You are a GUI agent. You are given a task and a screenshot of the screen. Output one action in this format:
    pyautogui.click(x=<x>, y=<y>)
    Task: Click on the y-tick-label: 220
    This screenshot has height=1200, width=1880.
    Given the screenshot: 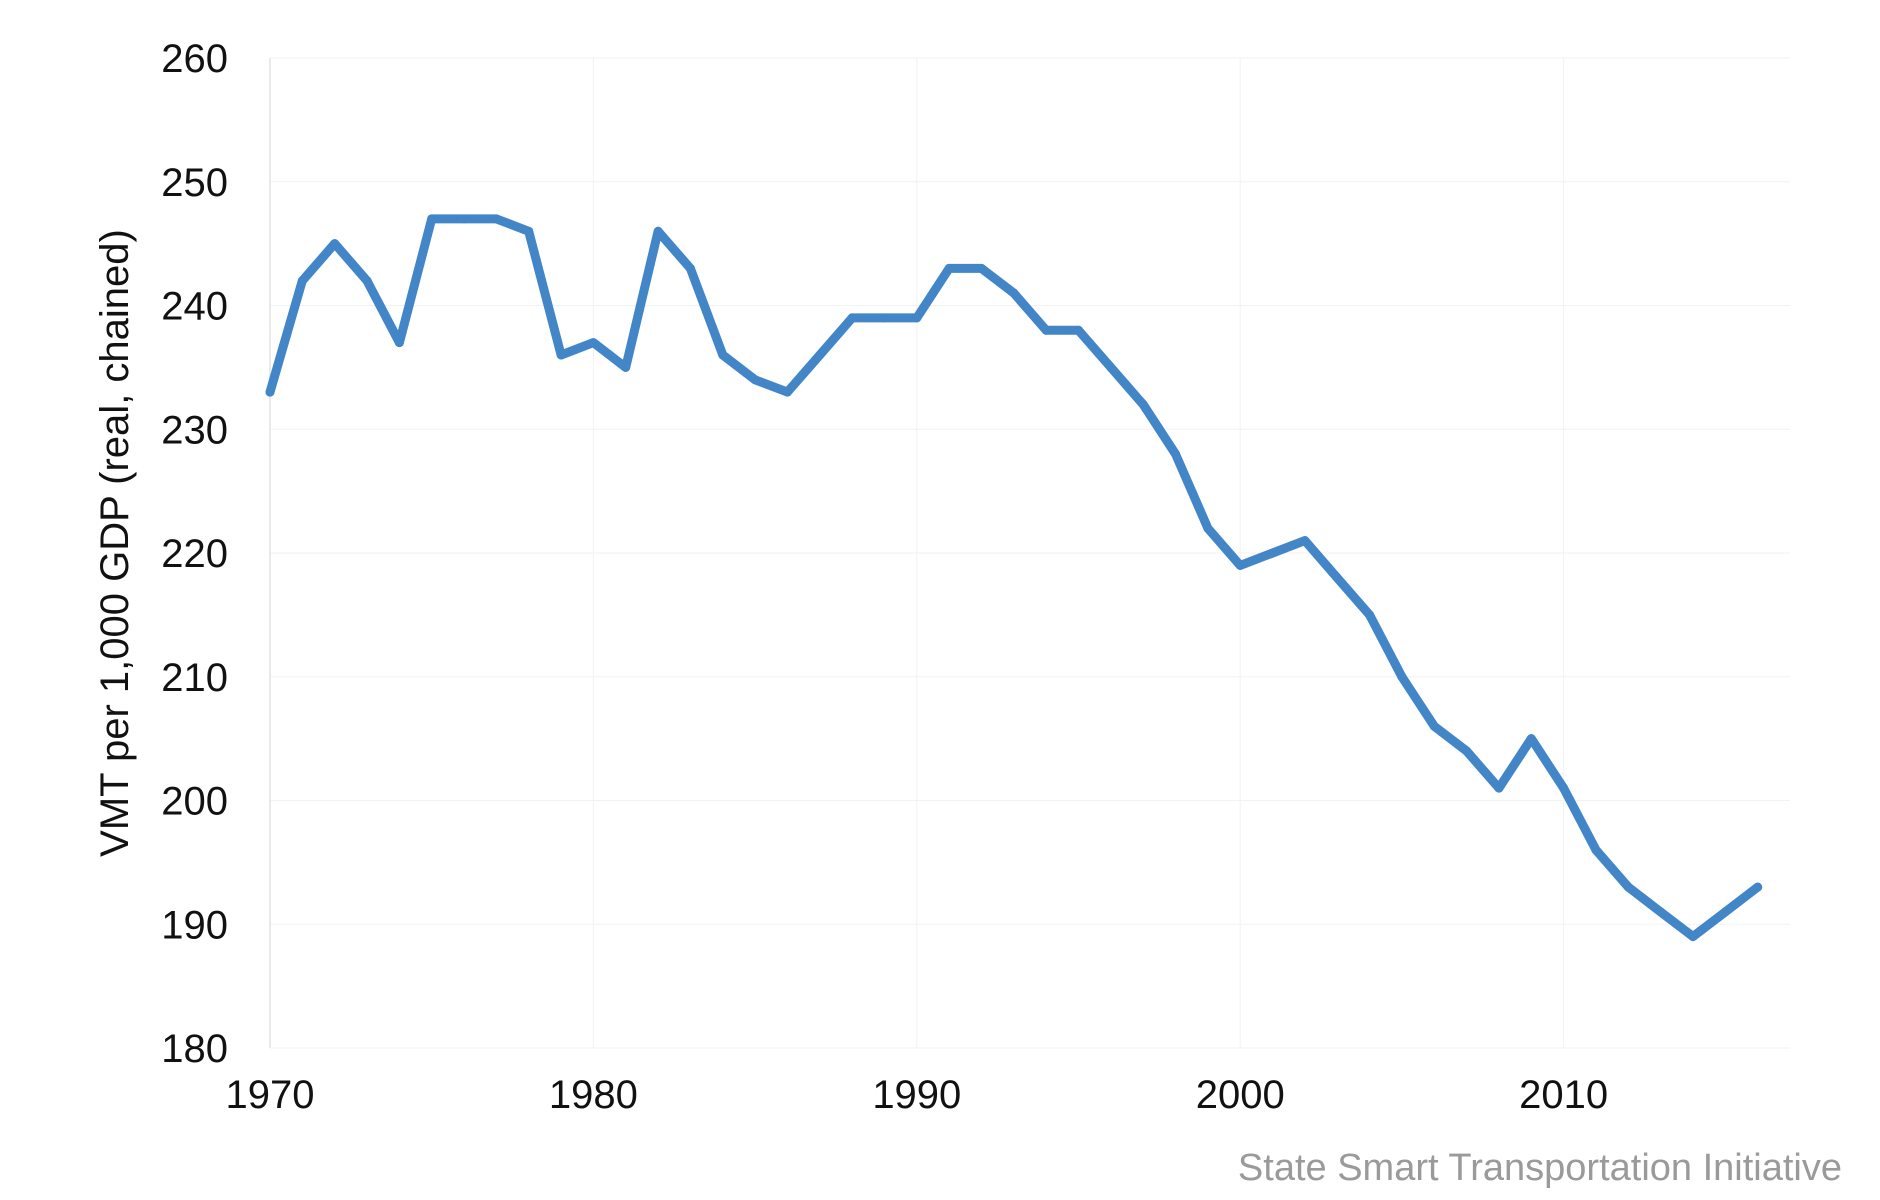 What is the action you would take?
    pyautogui.click(x=194, y=554)
    